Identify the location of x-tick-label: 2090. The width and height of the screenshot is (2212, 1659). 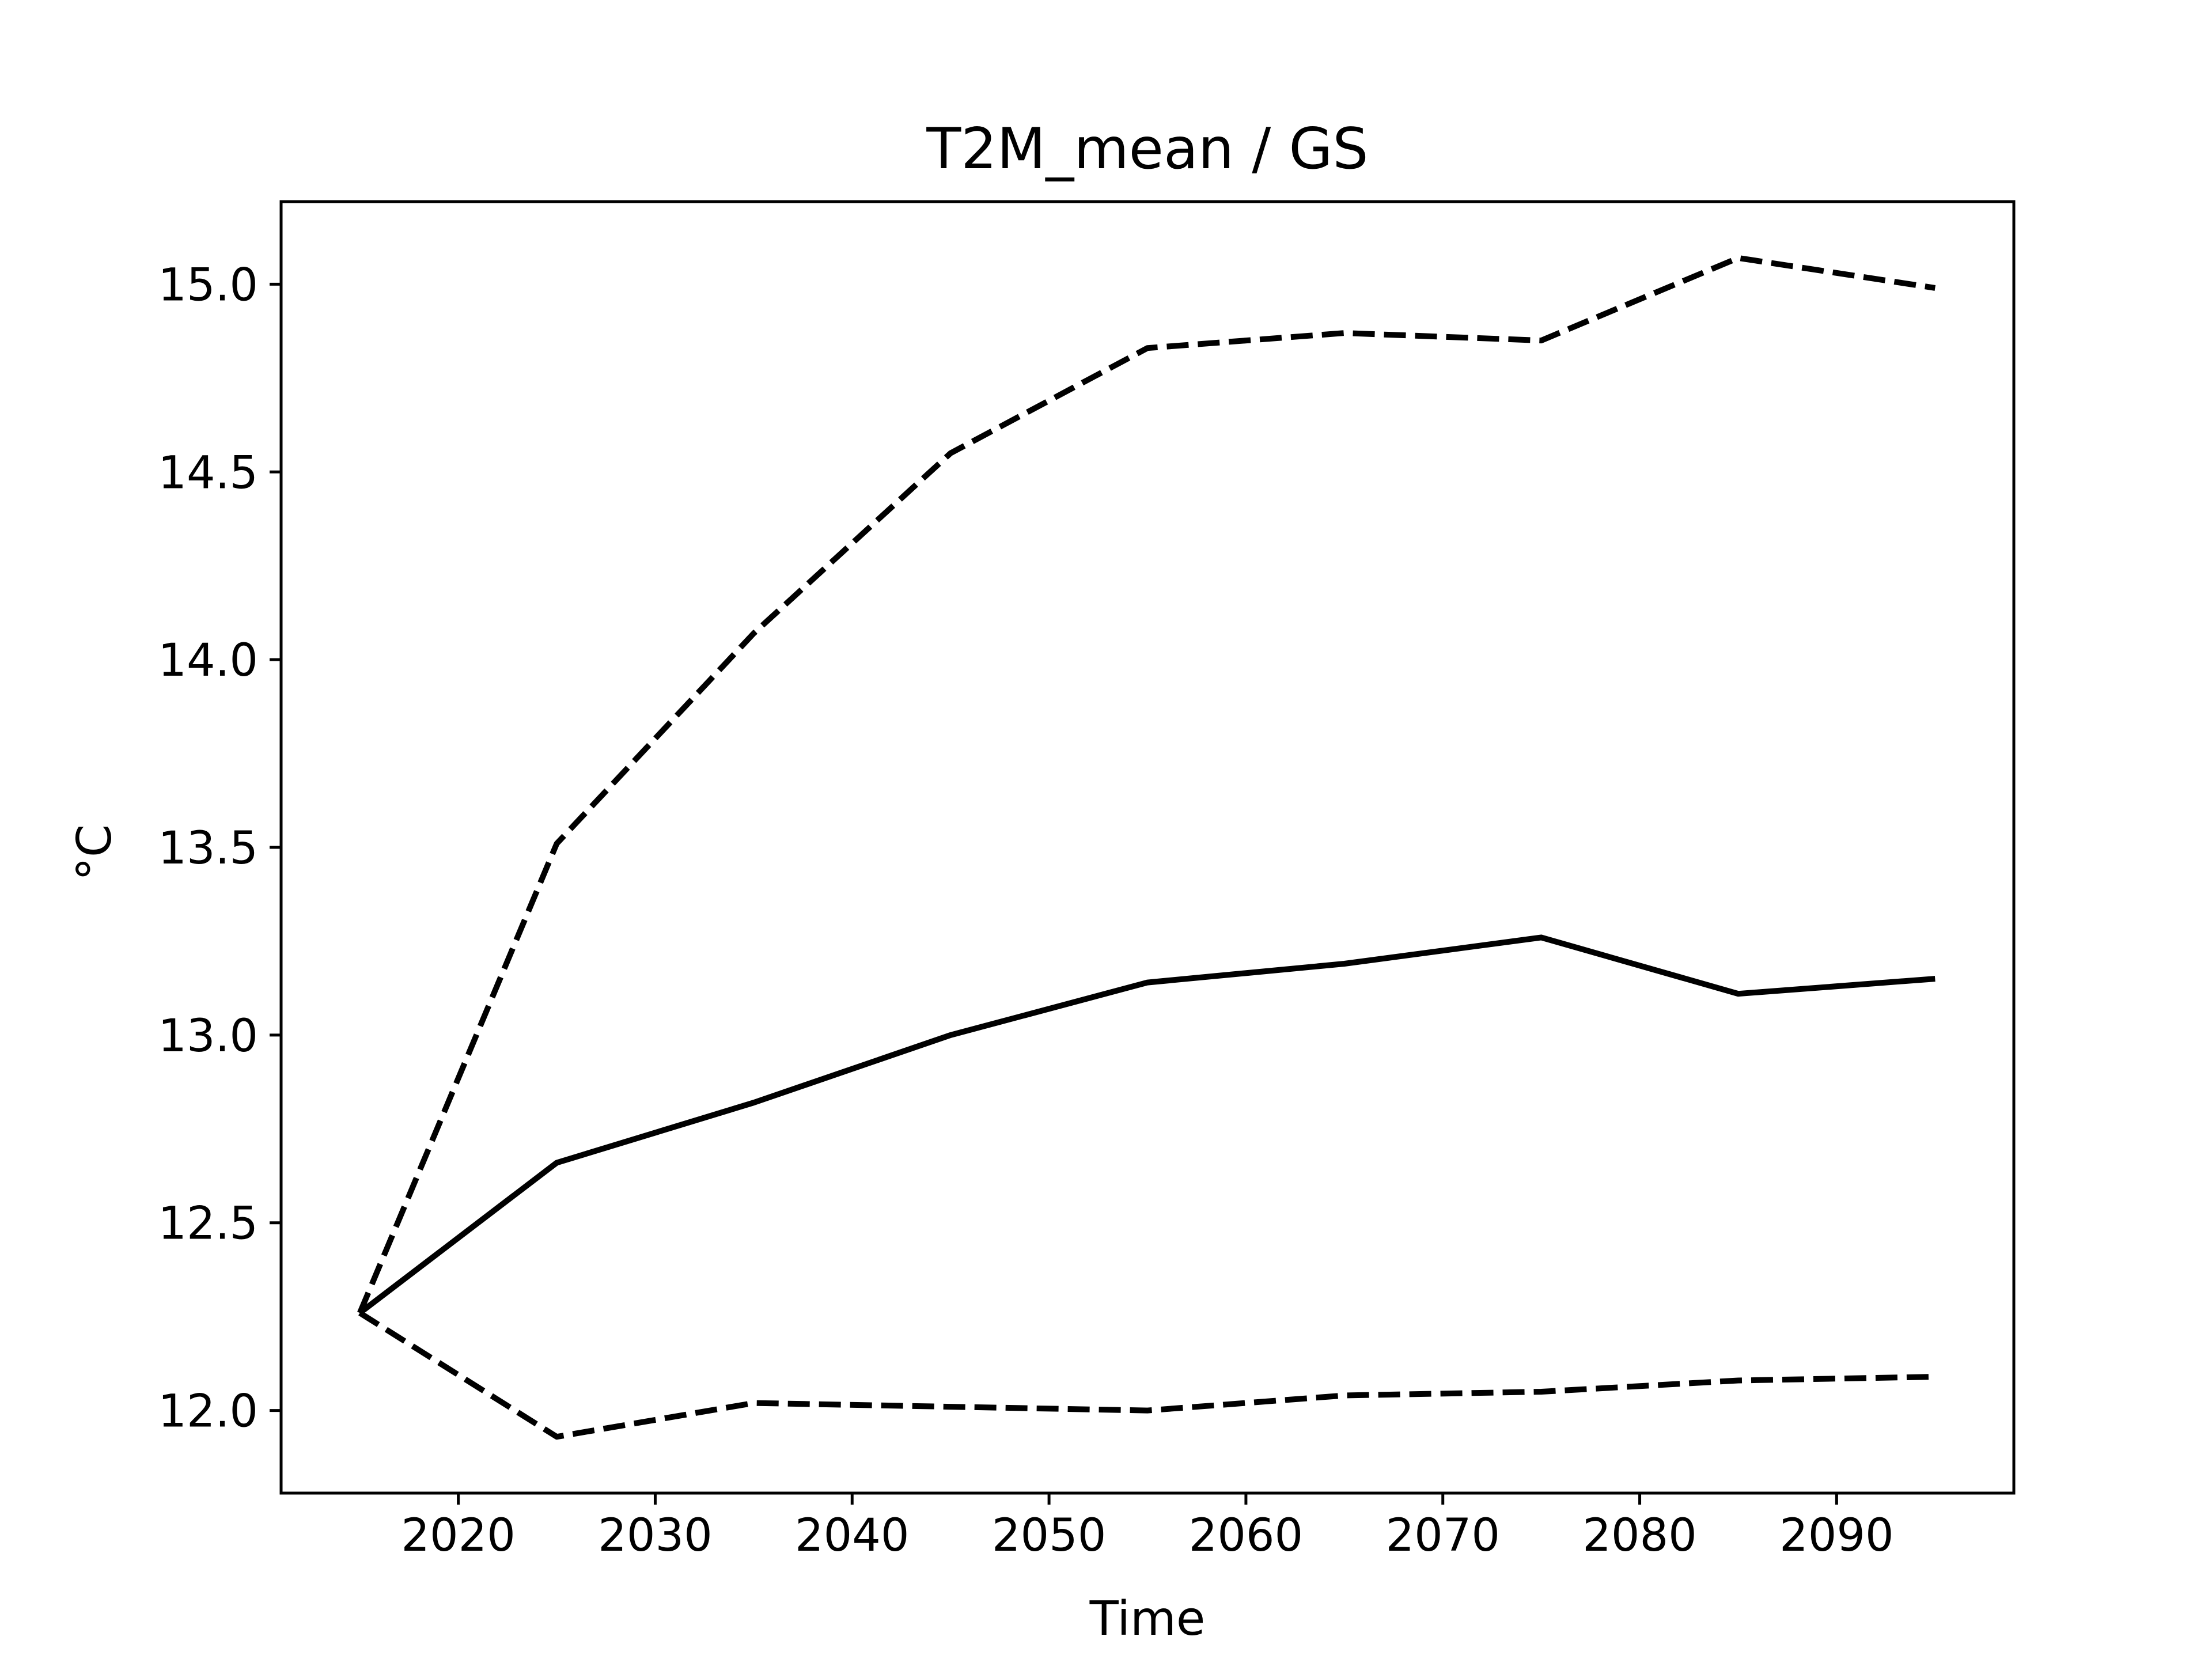
(1836, 1536).